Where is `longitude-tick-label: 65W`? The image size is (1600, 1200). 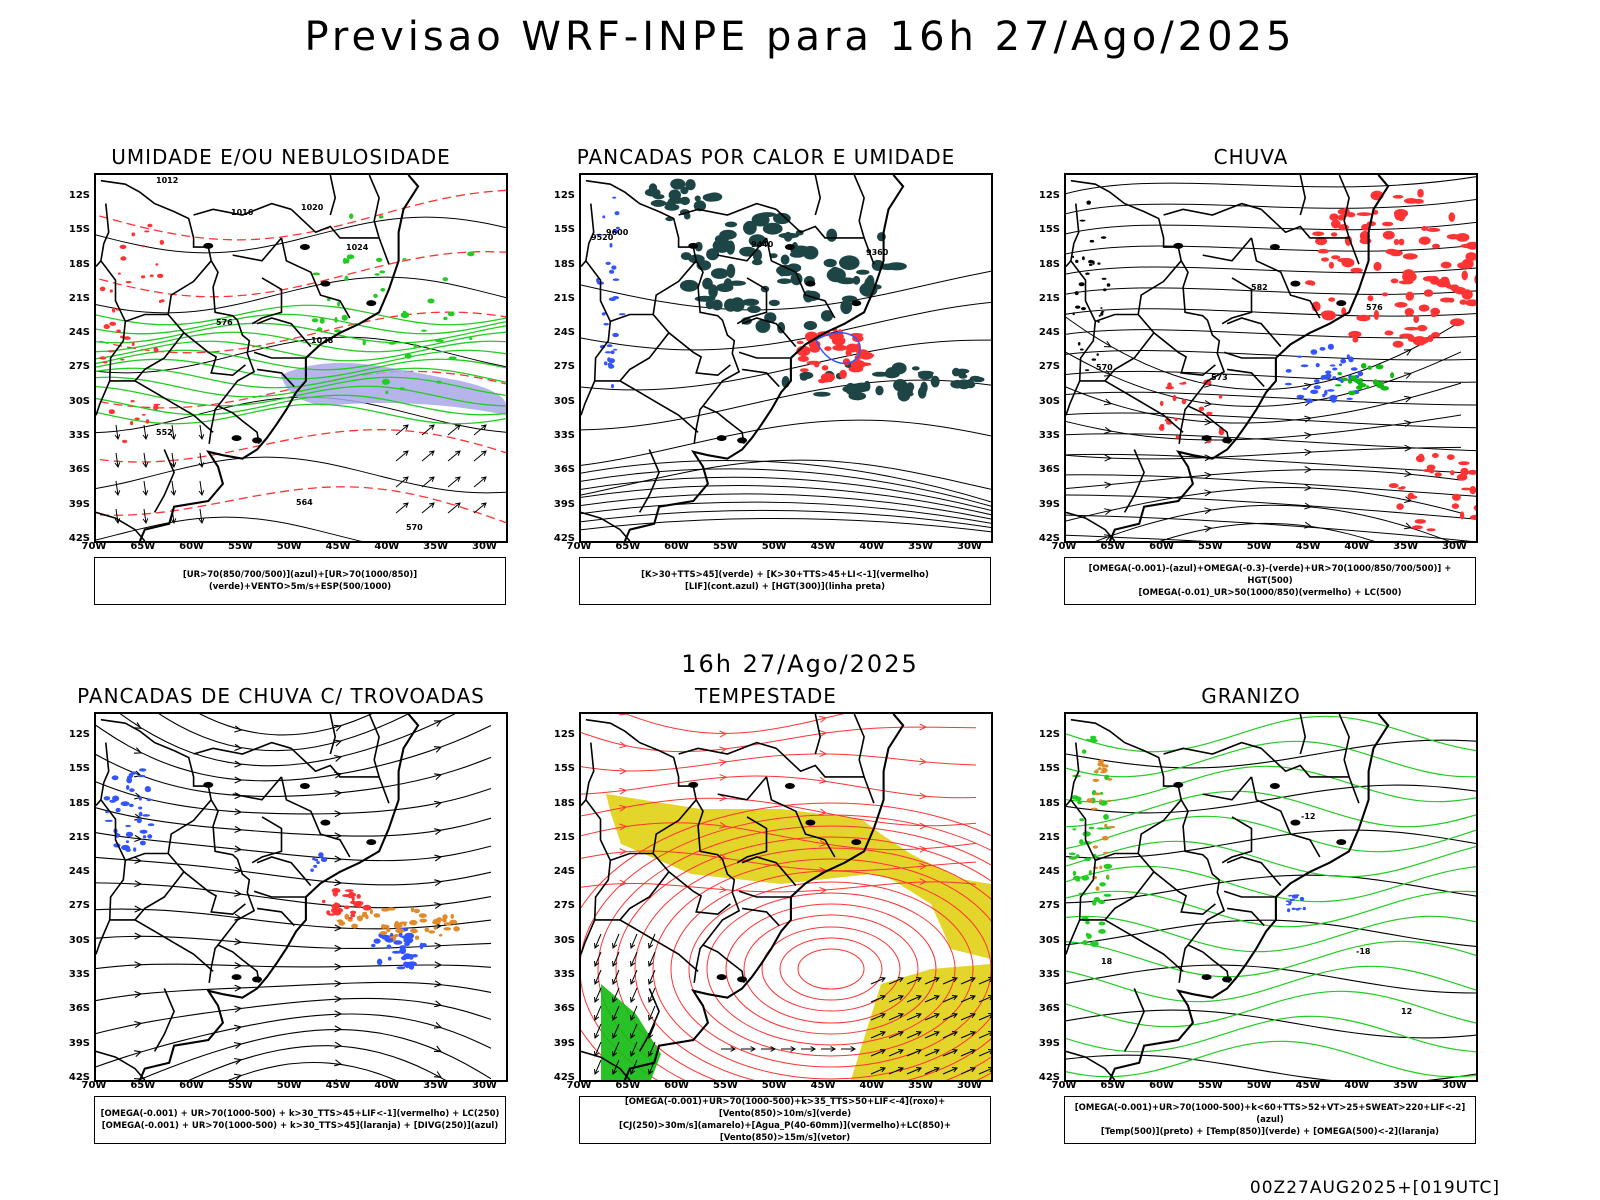
longitude-tick-label: 65W is located at coordinates (628, 546).